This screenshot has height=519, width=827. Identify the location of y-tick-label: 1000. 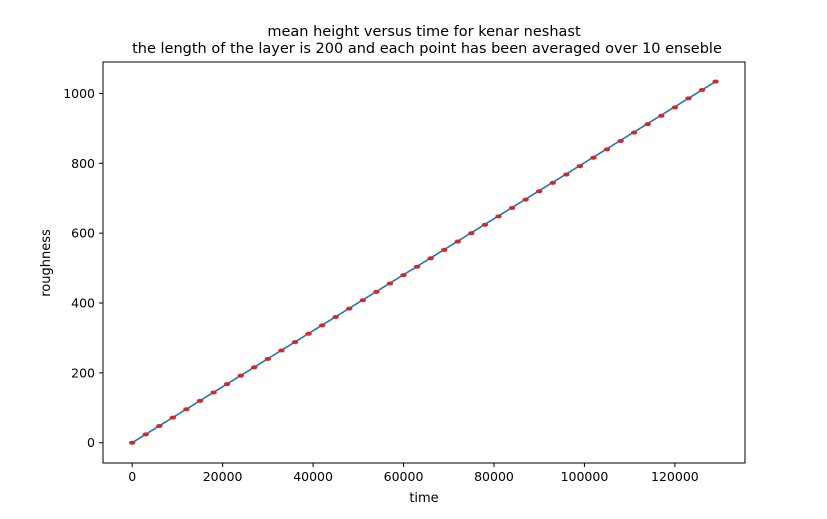
(79, 93).